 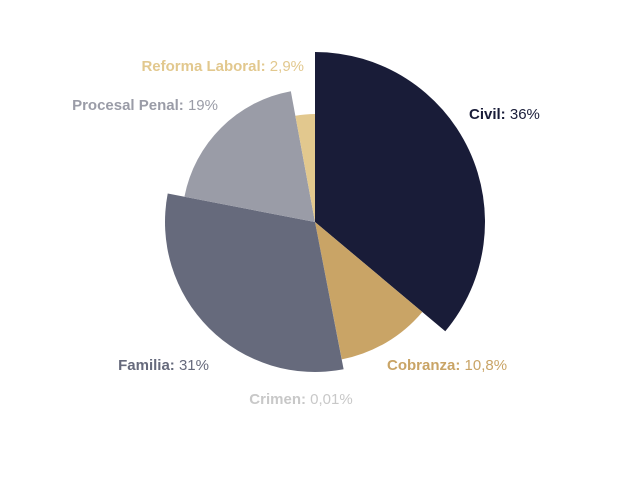 I want to click on slice-label-name: Familia:, so click(x=146, y=365).